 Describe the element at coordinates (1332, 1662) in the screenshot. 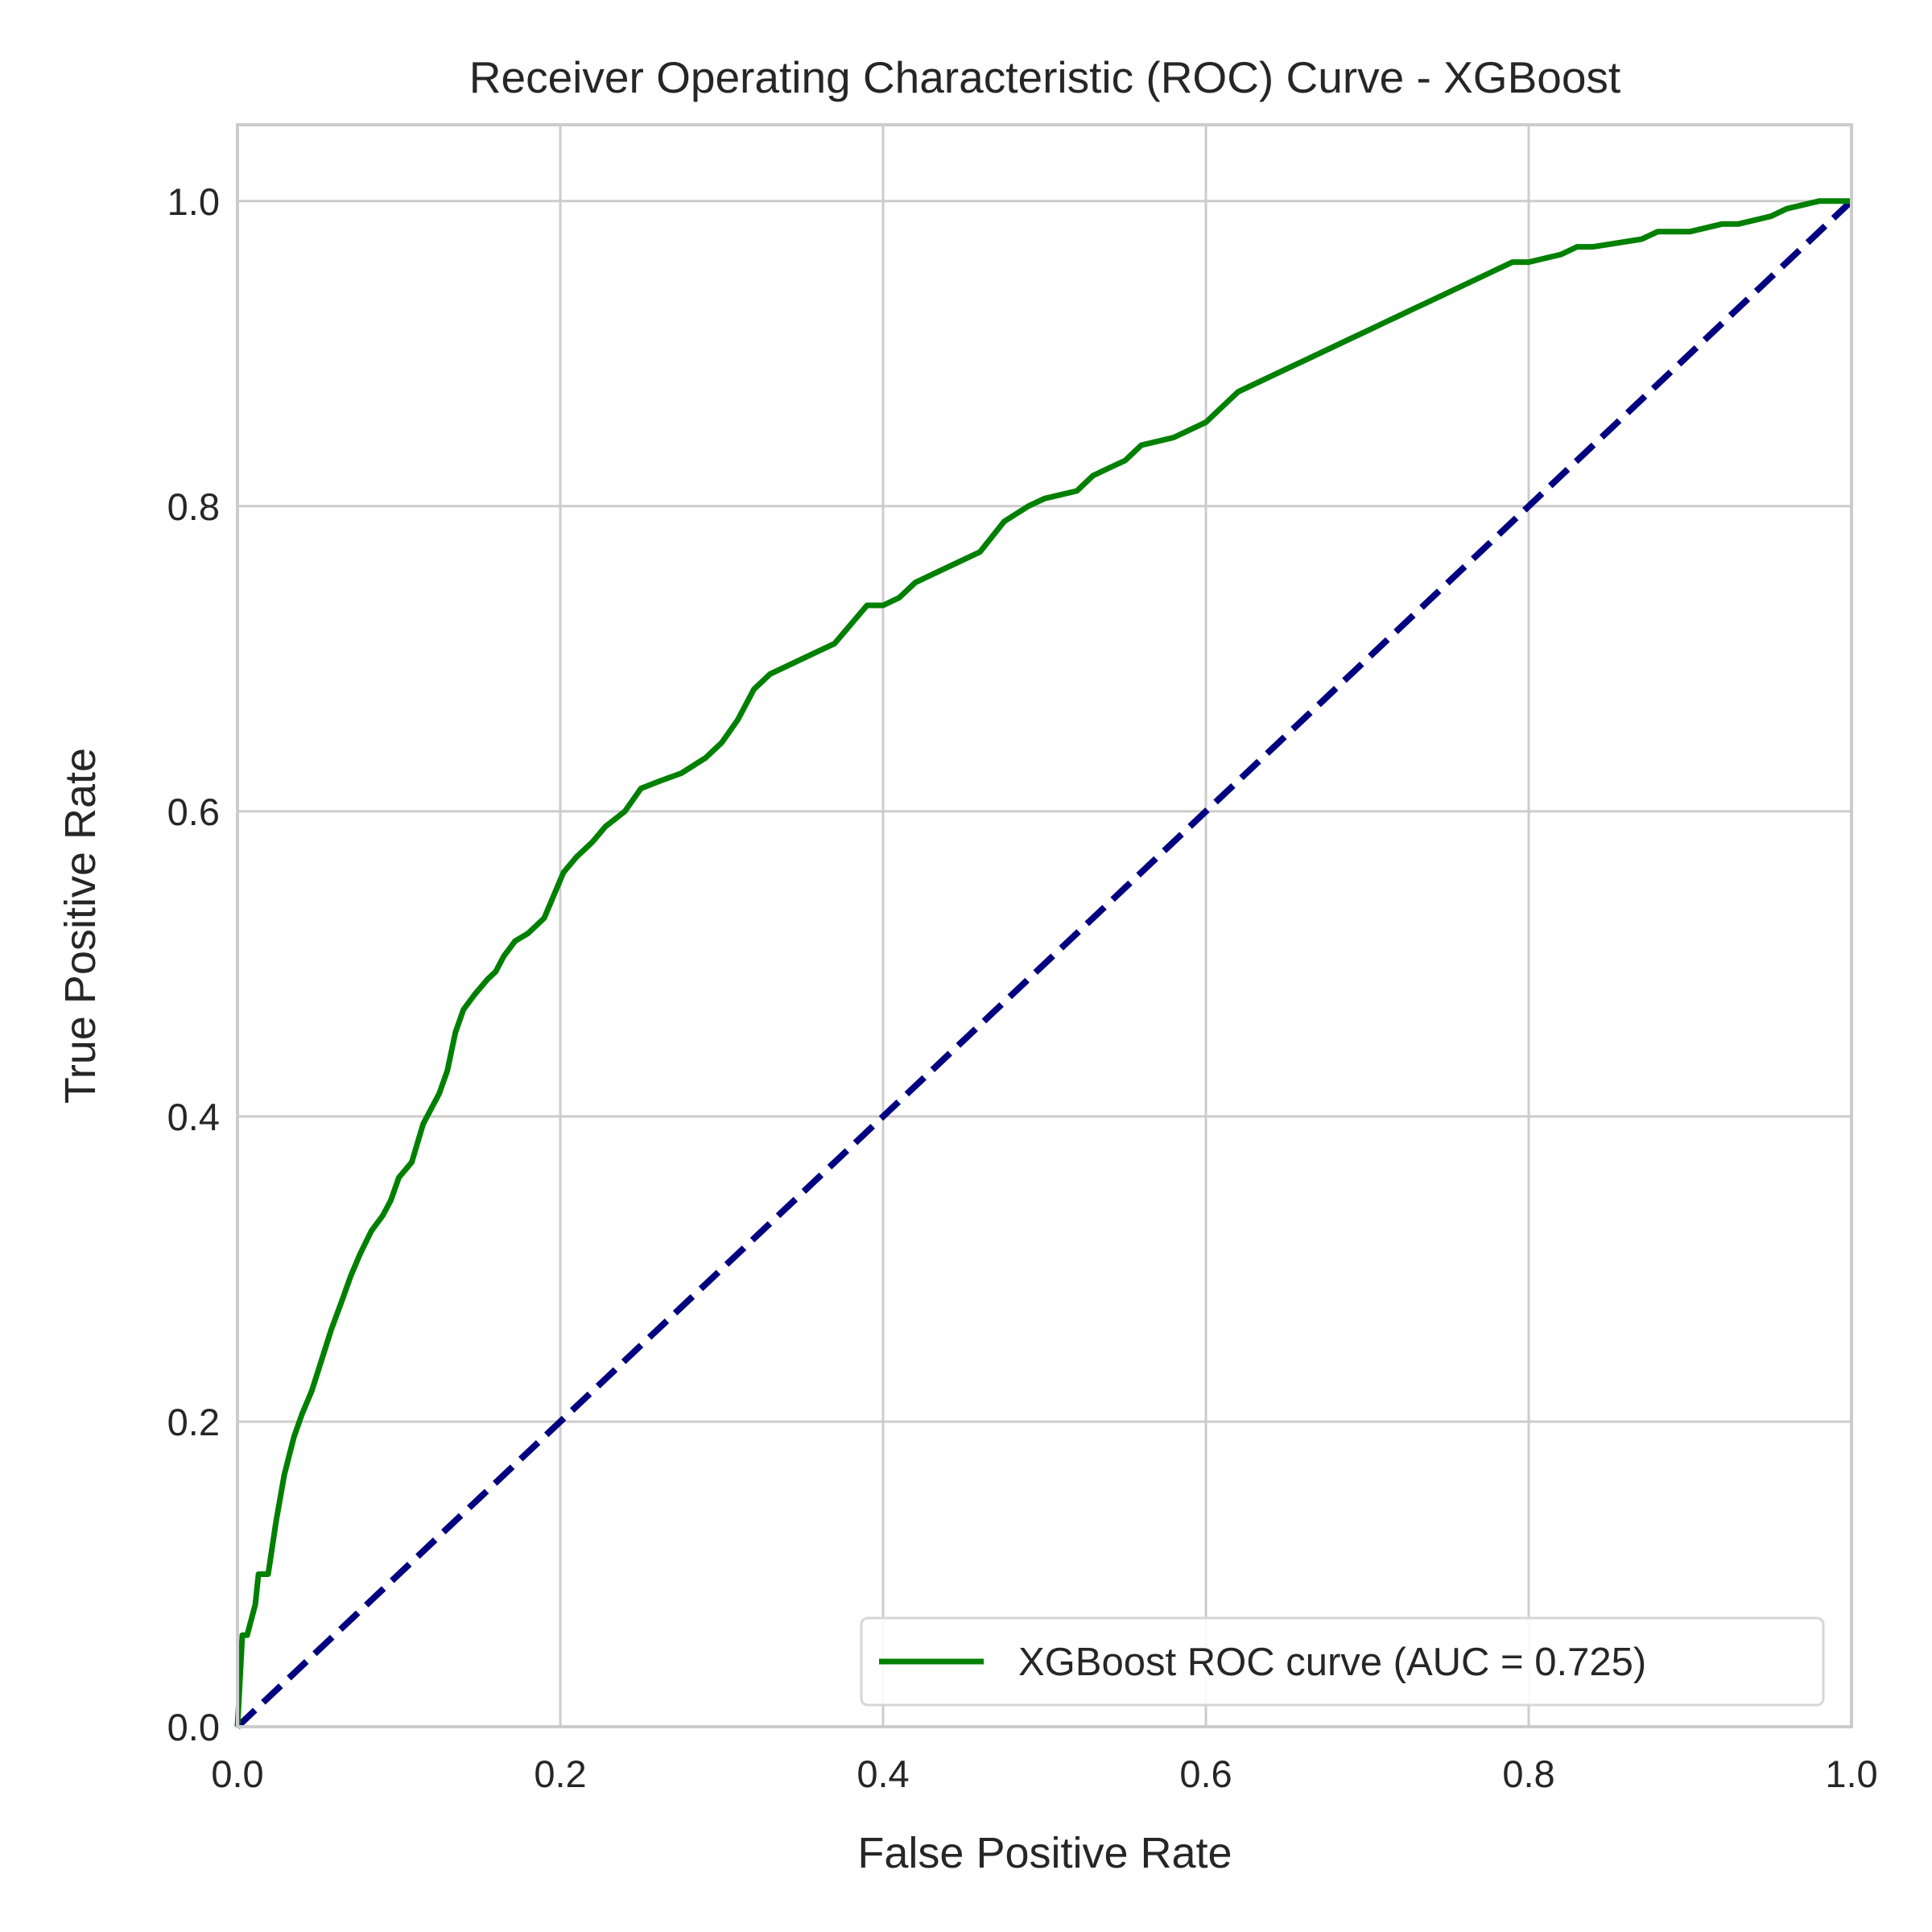

I see `legend-label: XGBoost ROC curve (AUC = 0.725)` at that location.